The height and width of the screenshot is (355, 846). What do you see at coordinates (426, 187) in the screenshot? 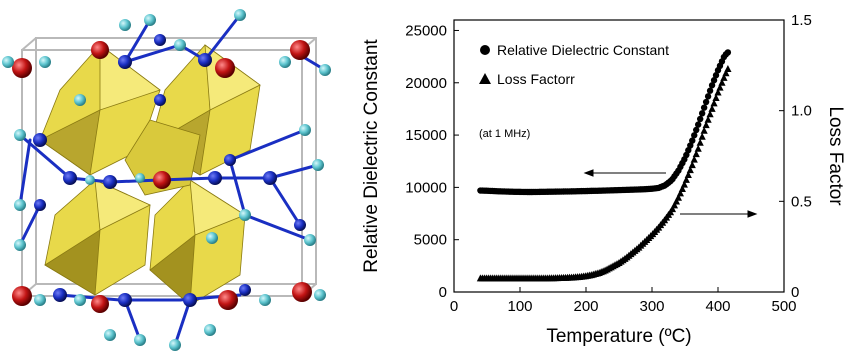
I see `y-tick-label: 10000` at bounding box center [426, 187].